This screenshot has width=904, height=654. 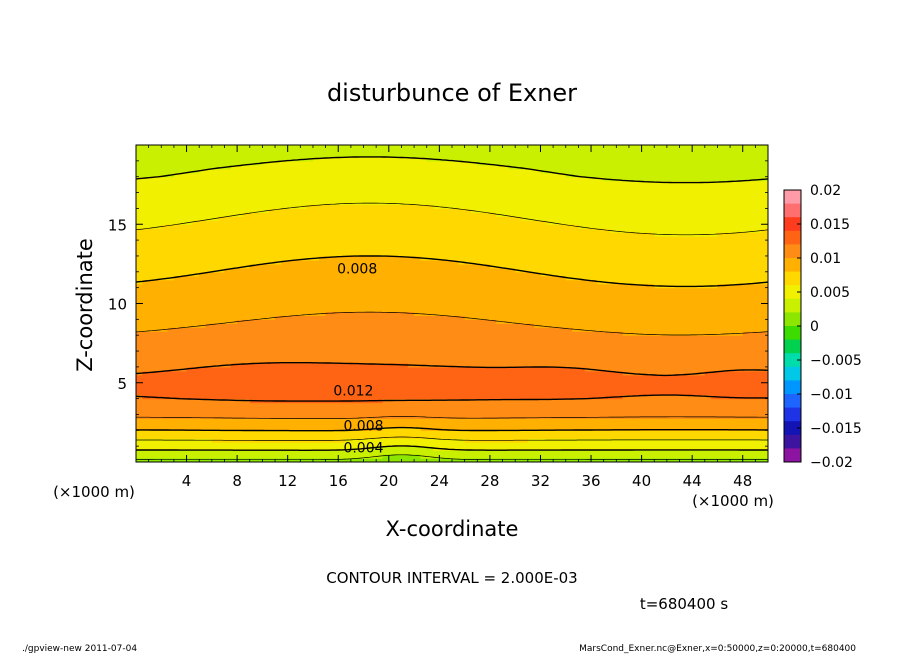 I want to click on x-tick-label: 32, so click(x=540, y=481).